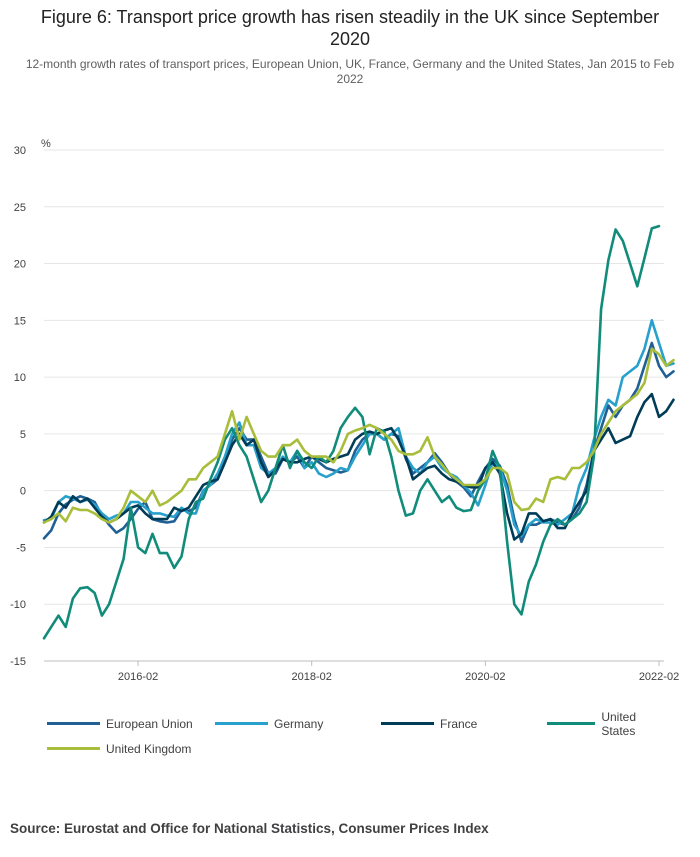 The width and height of the screenshot is (700, 857). What do you see at coordinates (23, 435) in the screenshot?
I see `y-tick-label: 5` at bounding box center [23, 435].